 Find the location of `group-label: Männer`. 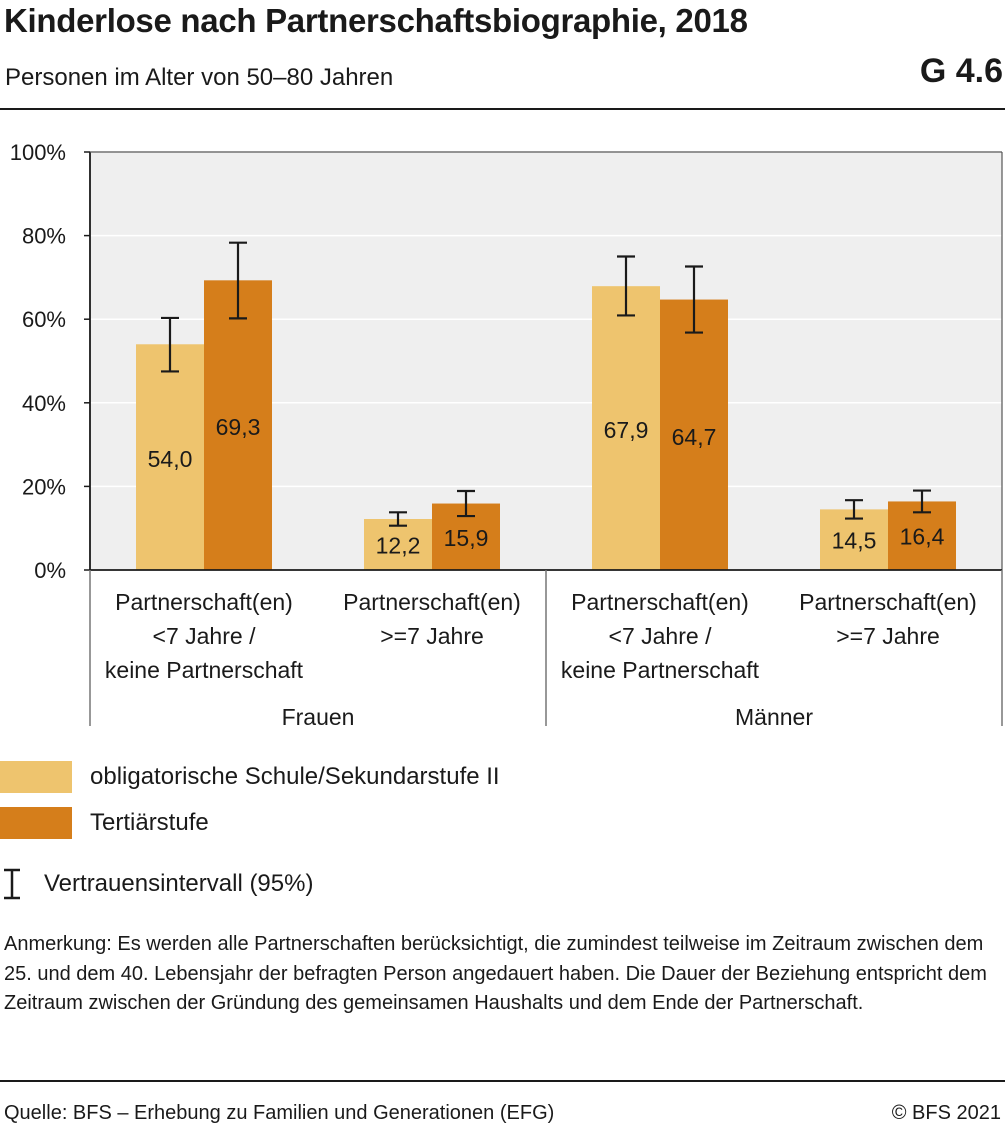

group-label: Männer is located at coordinates (774, 717).